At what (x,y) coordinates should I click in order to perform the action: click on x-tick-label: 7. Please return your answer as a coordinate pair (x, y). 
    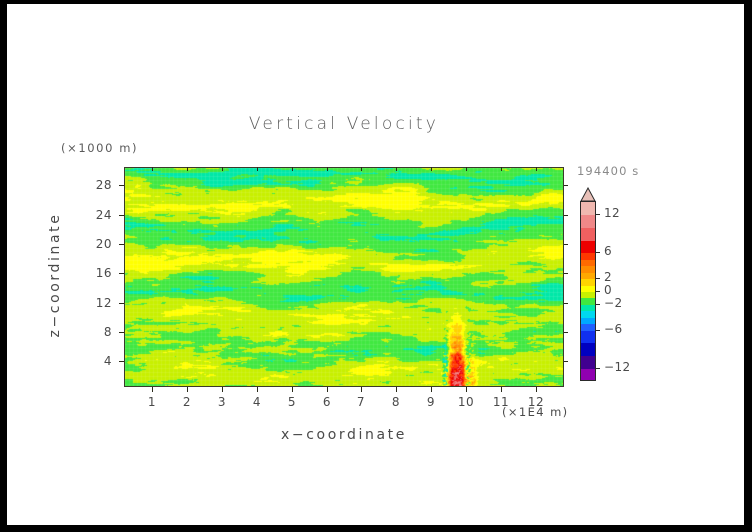
    Looking at the image, I should click on (361, 402).